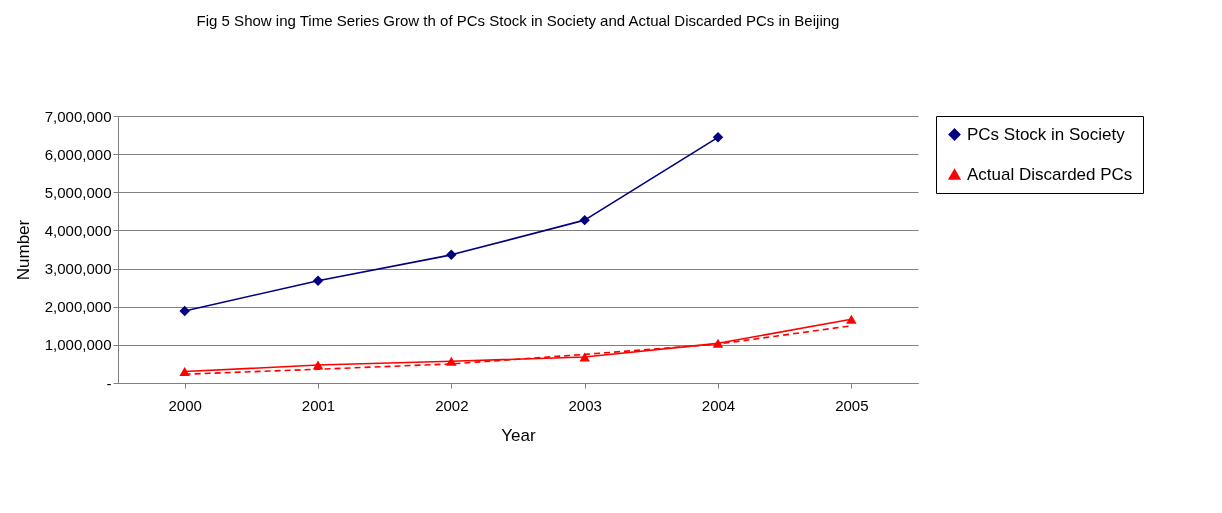  I want to click on y-tick-label: 2,000,000, so click(78, 307).